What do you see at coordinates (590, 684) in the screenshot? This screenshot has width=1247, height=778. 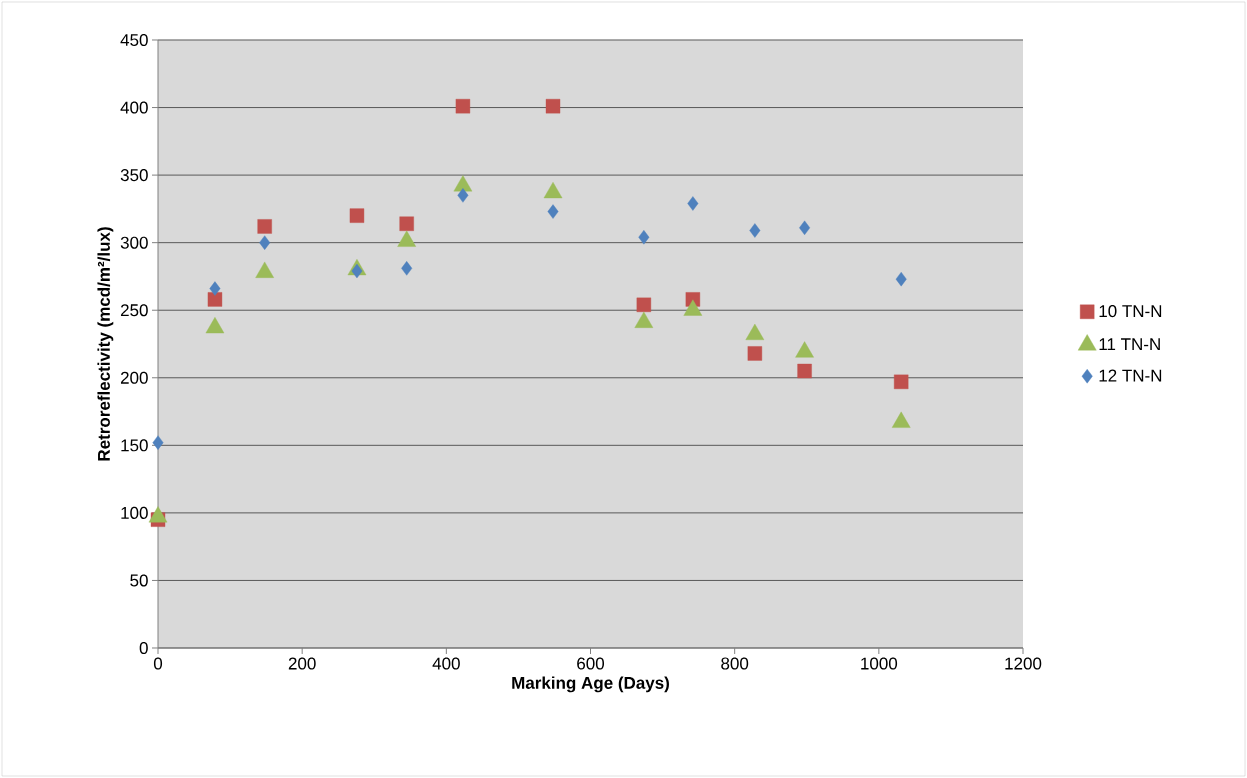 I see `x-axis-title: Marking Age (Days)` at bounding box center [590, 684].